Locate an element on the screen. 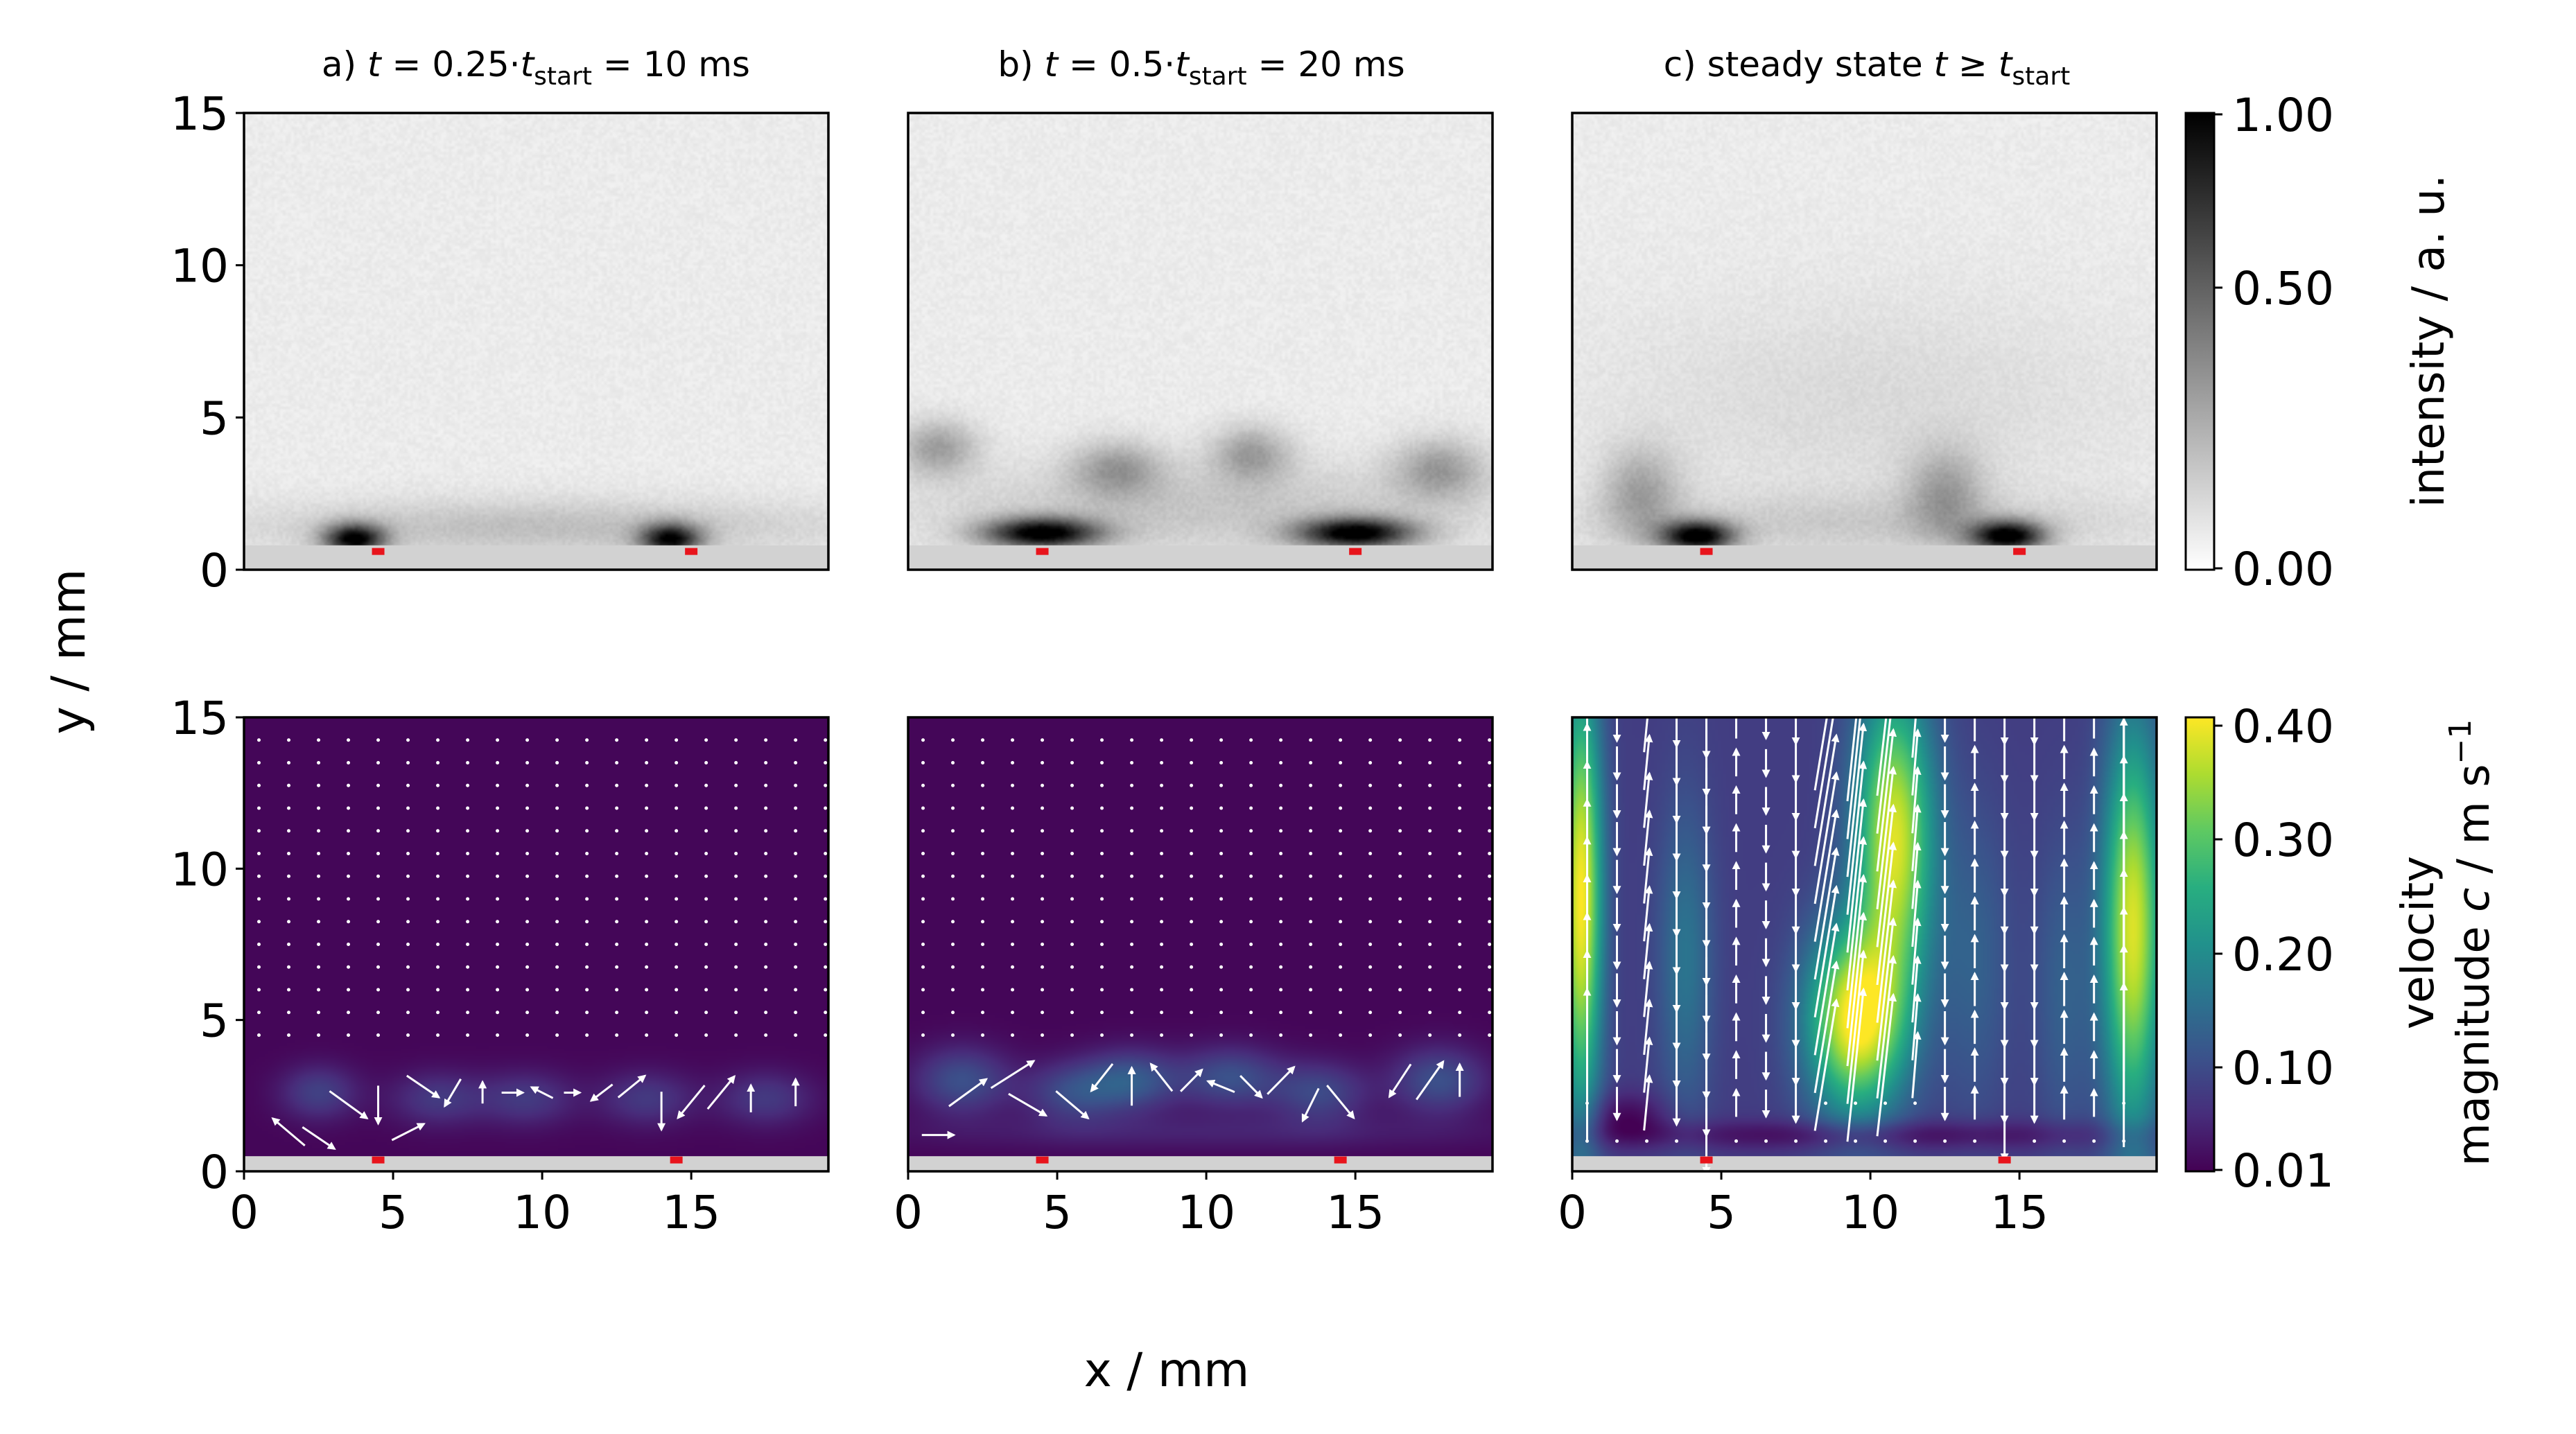  plot-c-velocity: 0 5 10 15 is located at coordinates (1858, 940).